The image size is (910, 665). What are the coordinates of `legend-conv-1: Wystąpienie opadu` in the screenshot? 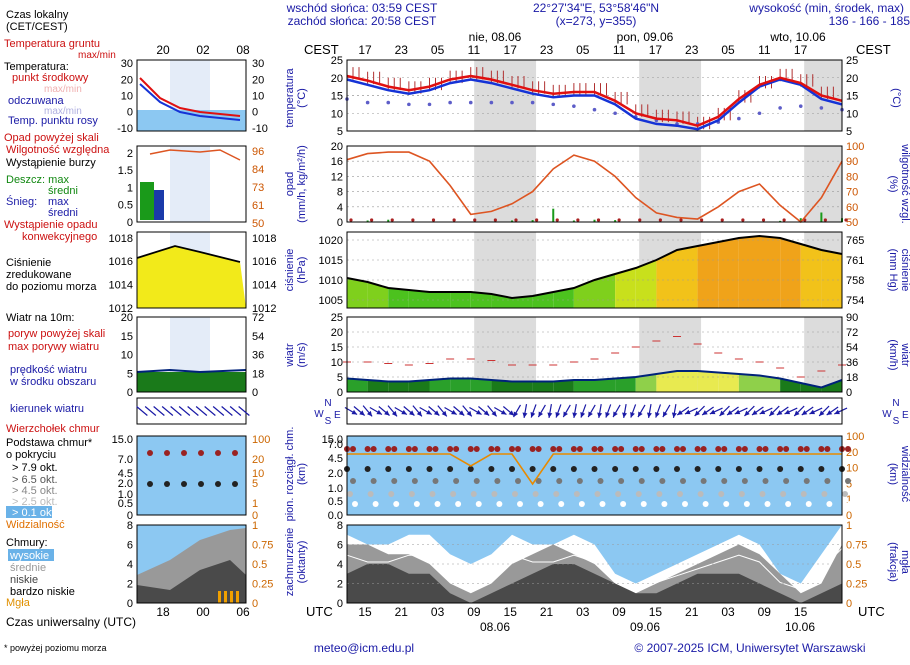 It's located at (50, 225).